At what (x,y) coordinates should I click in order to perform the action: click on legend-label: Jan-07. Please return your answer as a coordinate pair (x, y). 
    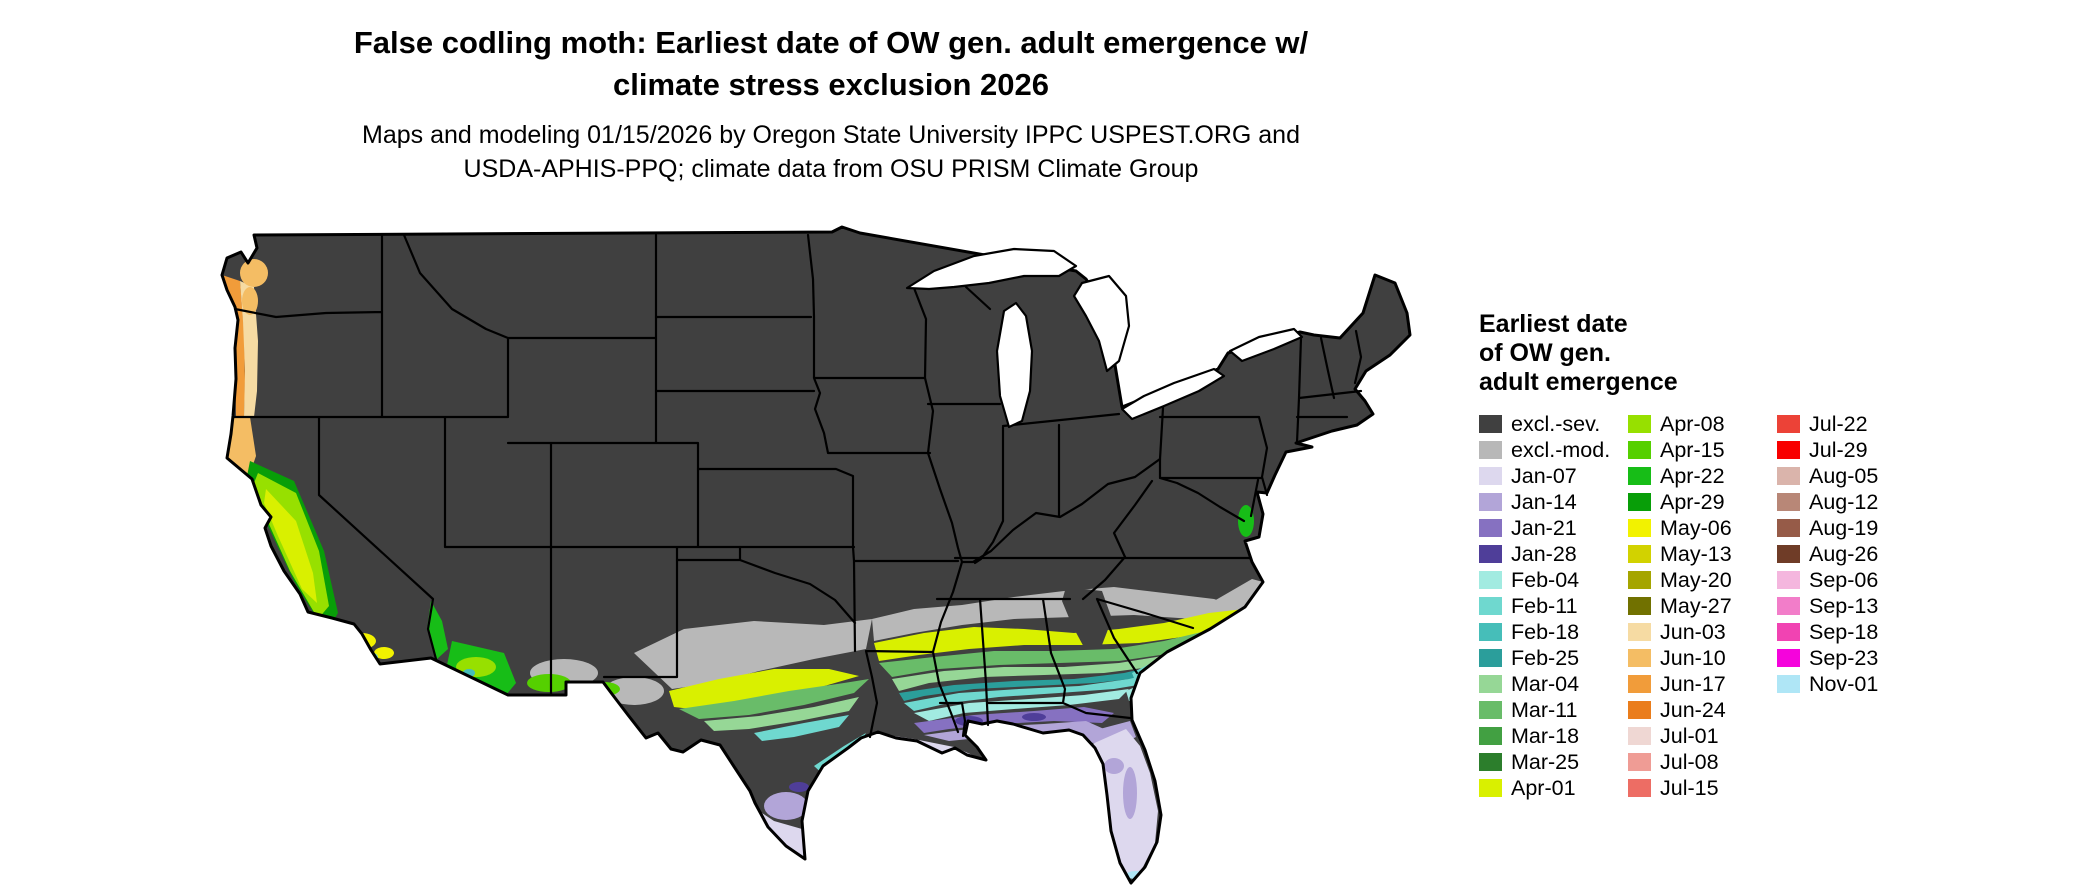
    Looking at the image, I should click on (1544, 475).